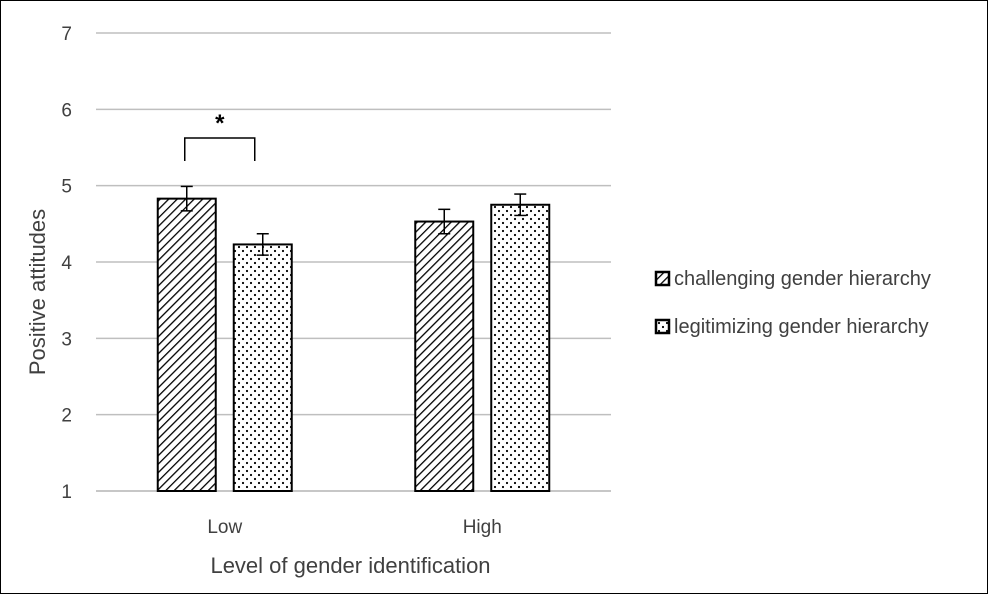  Describe the element at coordinates (66, 34) in the screenshot. I see `y-tick-label: 7` at that location.